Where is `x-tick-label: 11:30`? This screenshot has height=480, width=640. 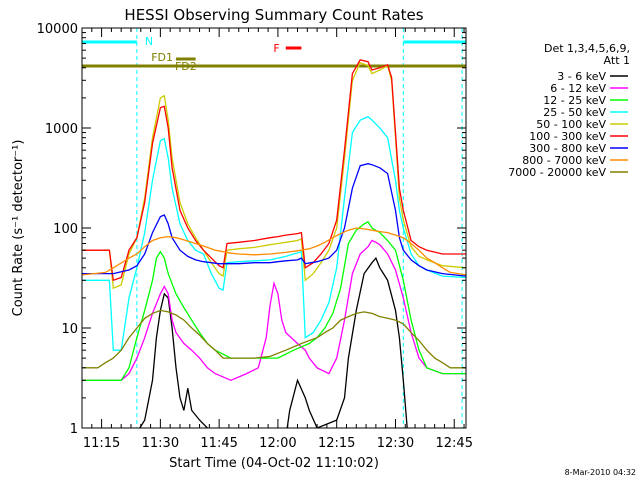
x-tick-label: 11:30 is located at coordinates (160, 443).